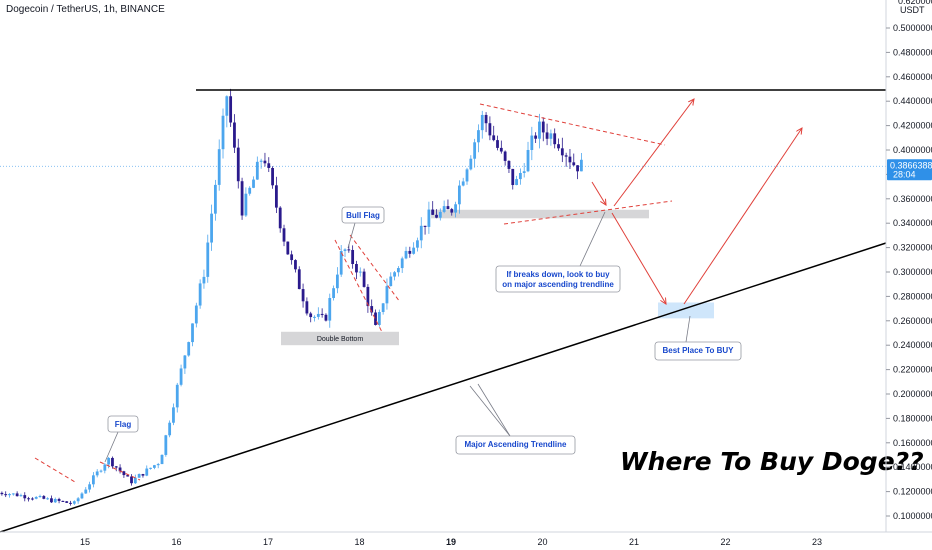  What do you see at coordinates (515, 419) in the screenshot?
I see `trendline-callout: Major Ascending Trendline` at bounding box center [515, 419].